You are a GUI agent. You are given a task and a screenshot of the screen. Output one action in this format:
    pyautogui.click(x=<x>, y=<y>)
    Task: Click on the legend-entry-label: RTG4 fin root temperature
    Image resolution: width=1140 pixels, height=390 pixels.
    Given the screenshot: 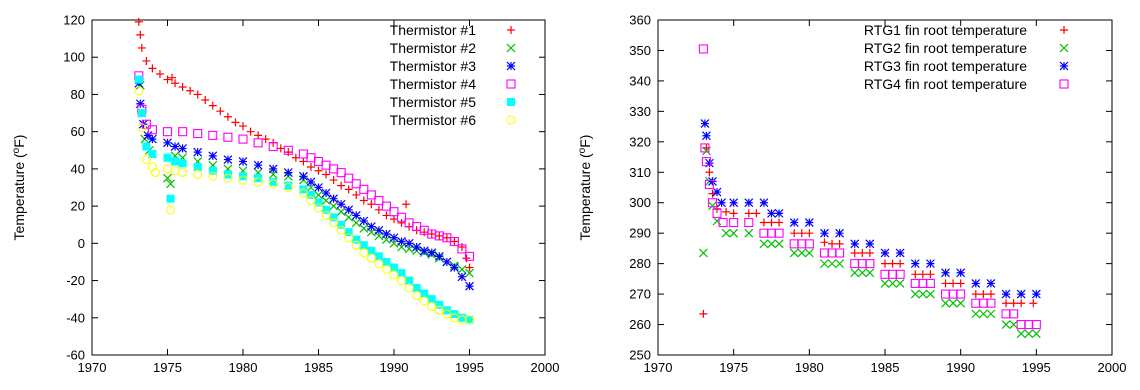 What is the action you would take?
    pyautogui.click(x=945, y=84)
    